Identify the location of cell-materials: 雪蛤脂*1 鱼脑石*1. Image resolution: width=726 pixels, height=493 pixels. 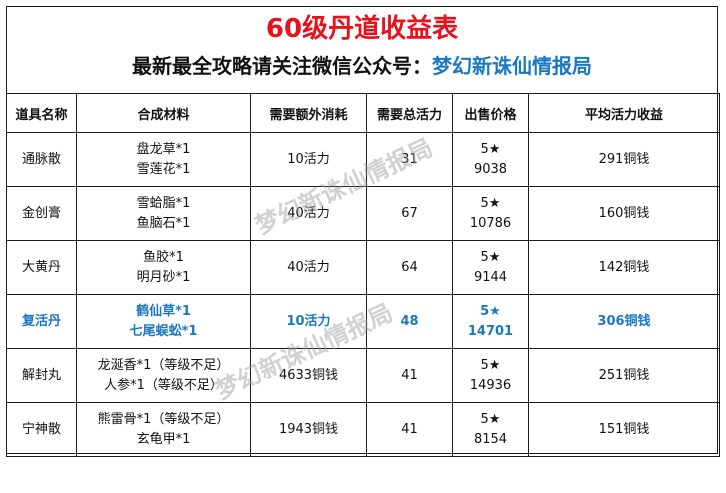
(163, 213).